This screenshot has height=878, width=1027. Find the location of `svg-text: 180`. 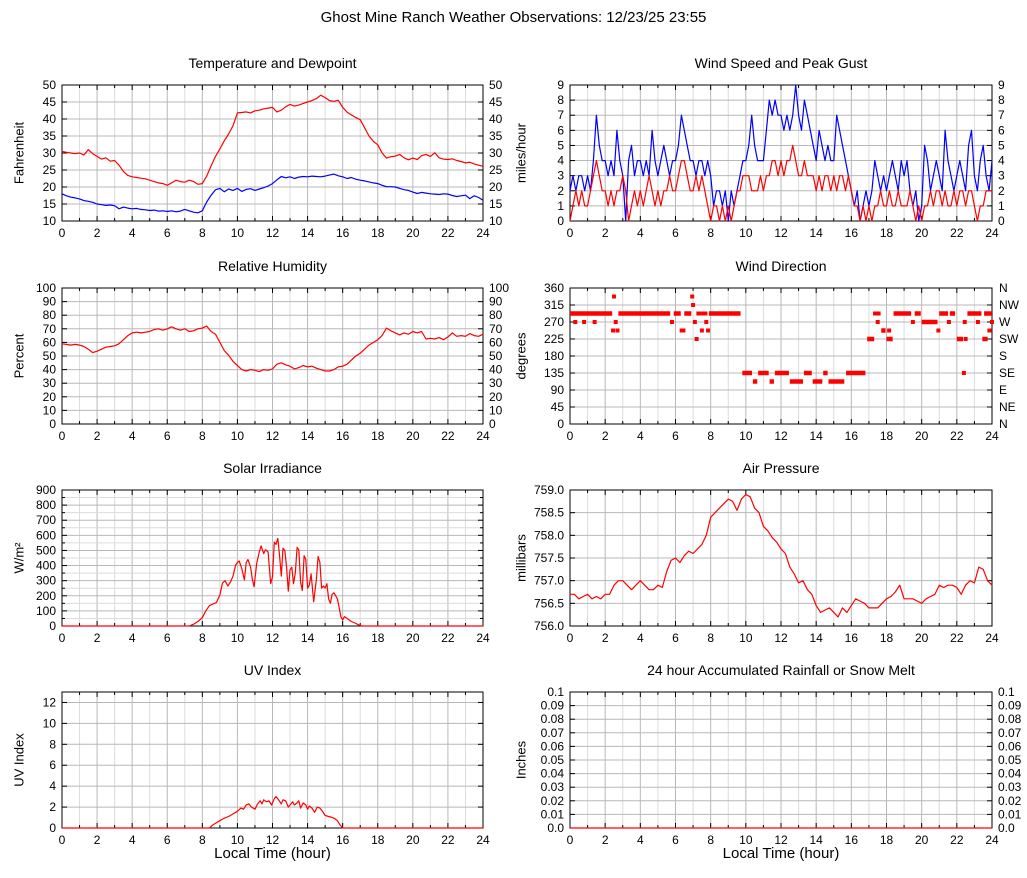

svg-text: 180 is located at coordinates (554, 356).